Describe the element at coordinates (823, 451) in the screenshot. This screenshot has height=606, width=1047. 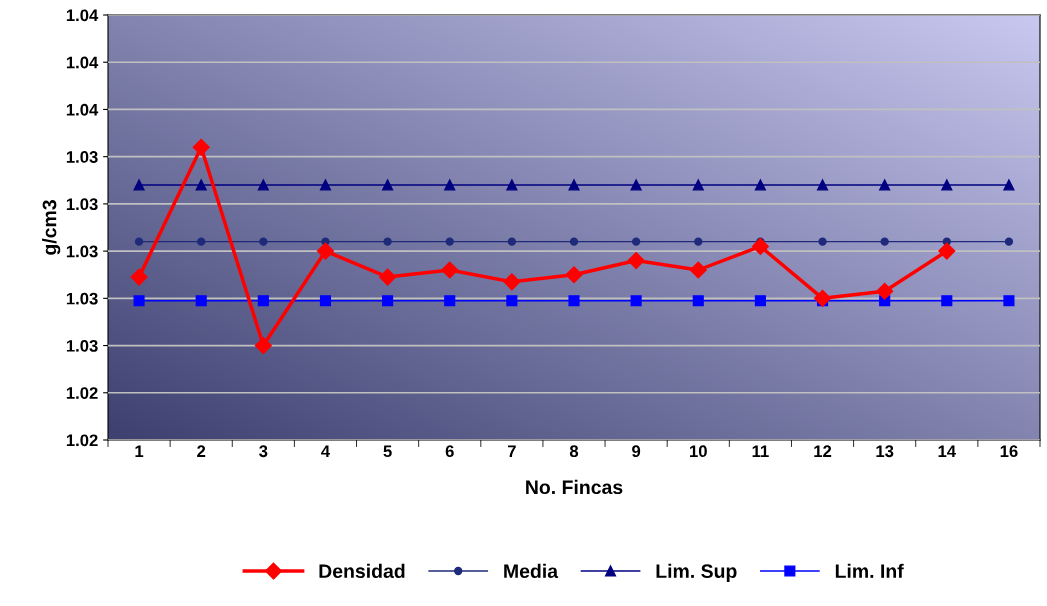
I see `x-tick-label: 12` at that location.